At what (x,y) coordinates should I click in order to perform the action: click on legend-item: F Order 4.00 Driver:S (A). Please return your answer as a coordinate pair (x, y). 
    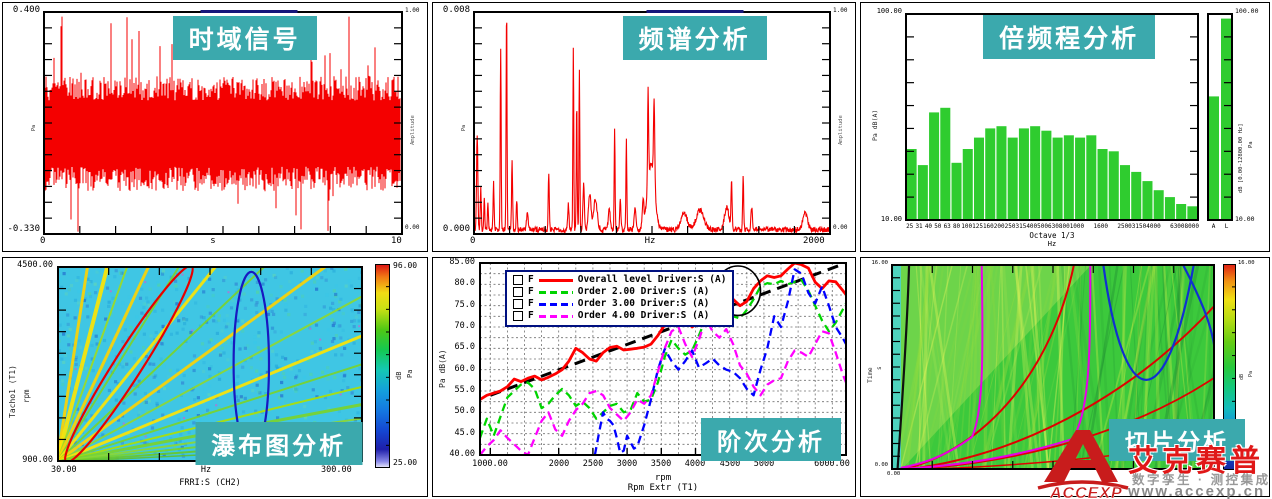
    Looking at the image, I should click on (619, 315).